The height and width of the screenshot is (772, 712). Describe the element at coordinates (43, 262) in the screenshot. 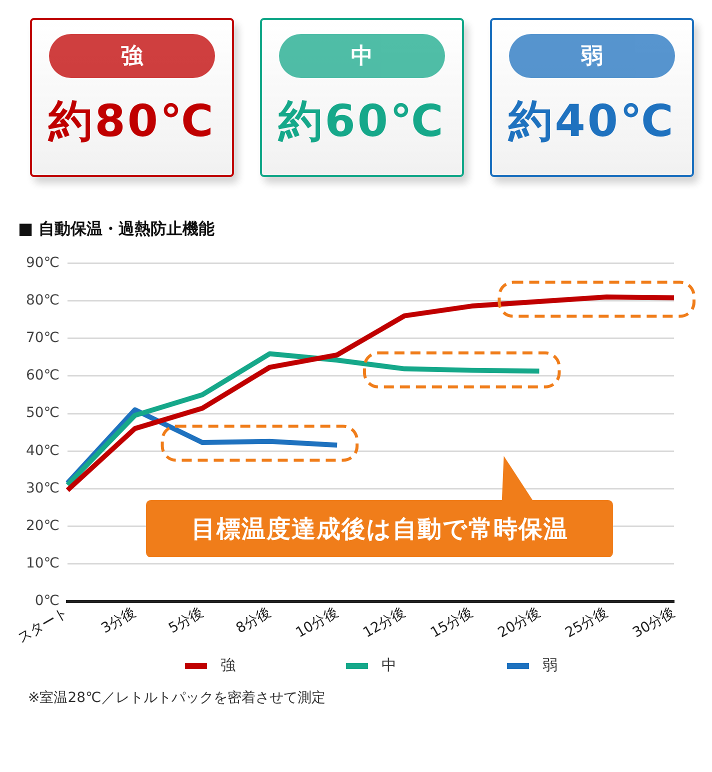

I see `y-tick-label: 90℃` at that location.